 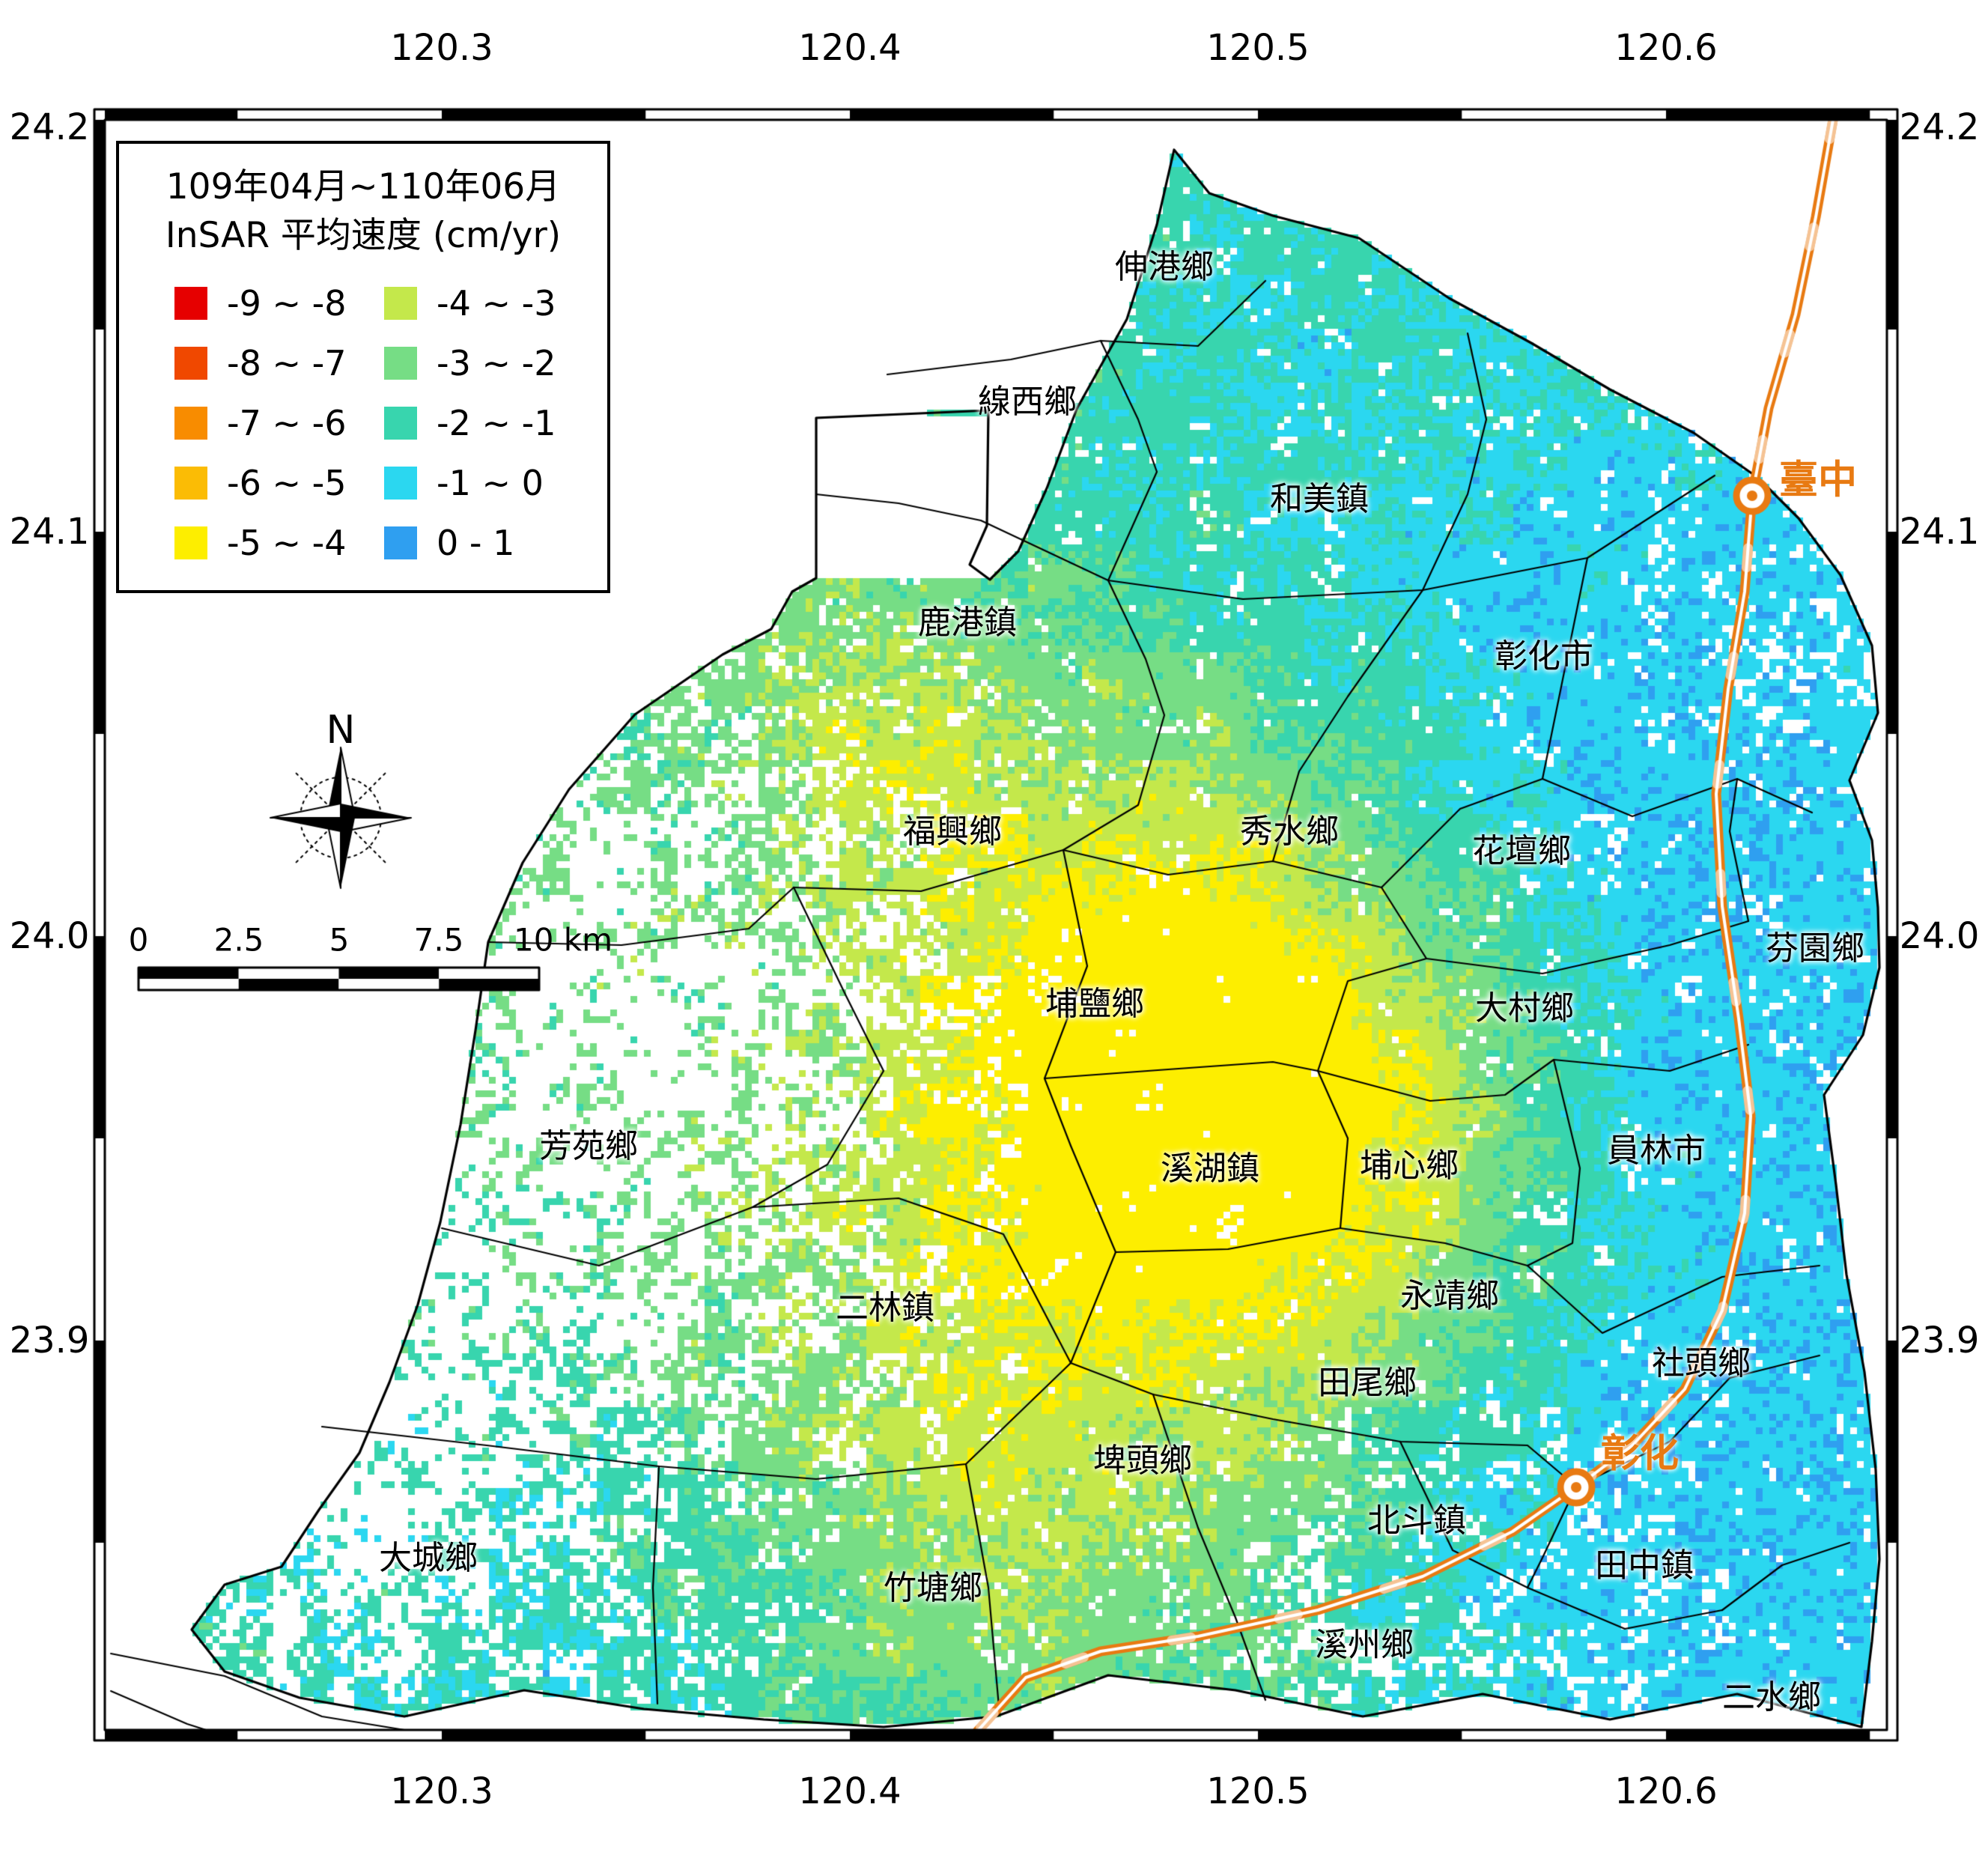 I want to click on legend-entry-label: -9 ~ -8, so click(x=287, y=303).